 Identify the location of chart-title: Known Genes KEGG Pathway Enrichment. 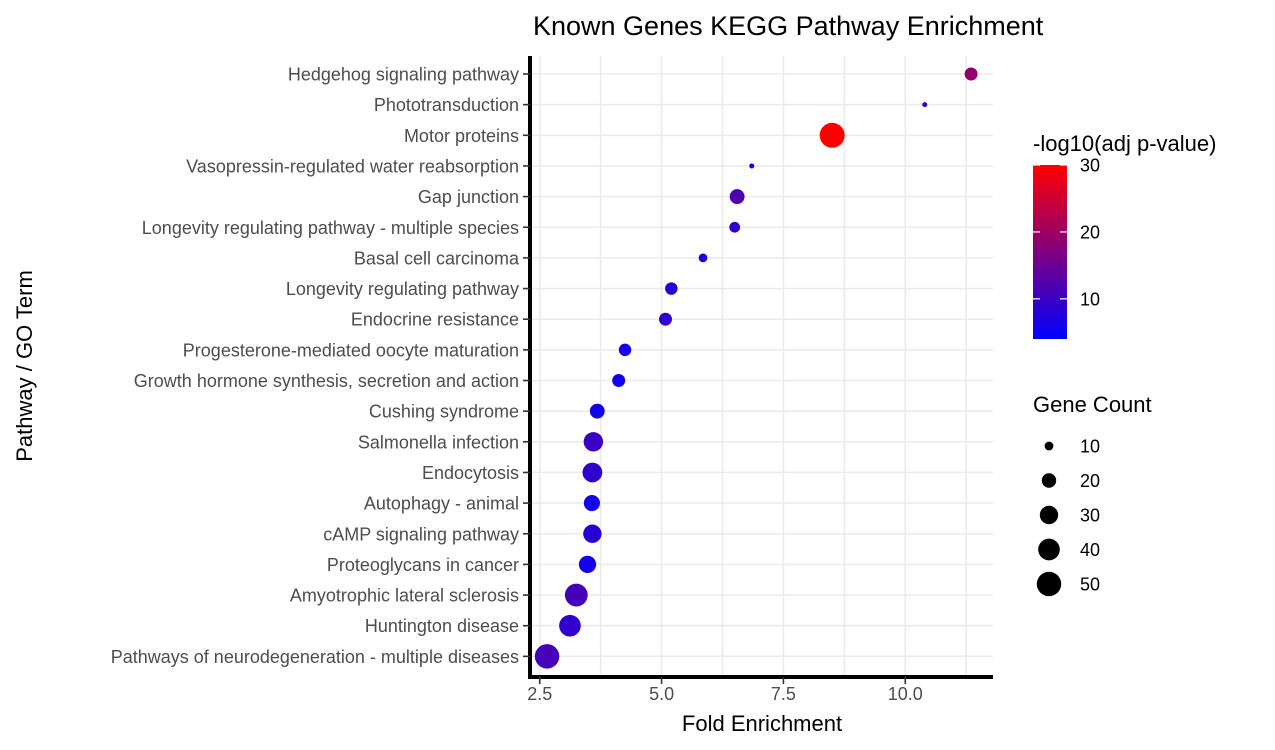
(788, 26).